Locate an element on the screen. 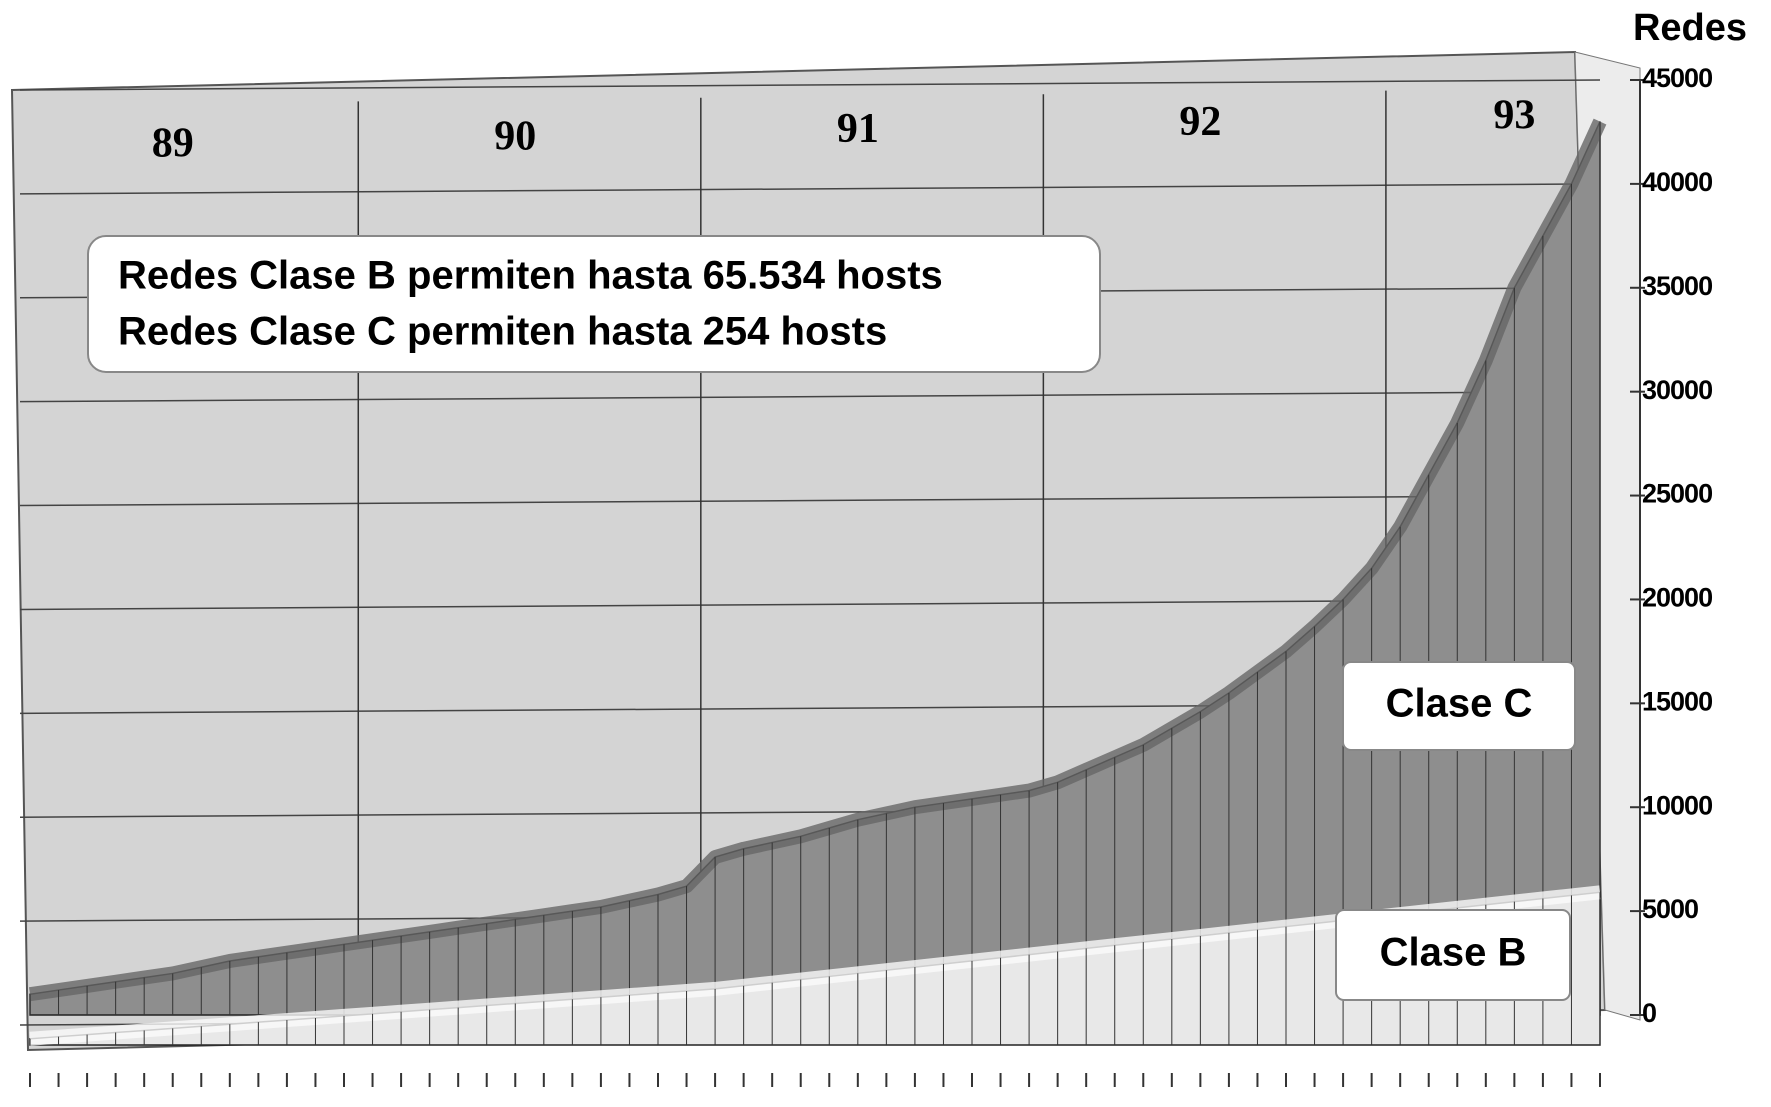  x-tick-label: 92 is located at coordinates (1200, 122).